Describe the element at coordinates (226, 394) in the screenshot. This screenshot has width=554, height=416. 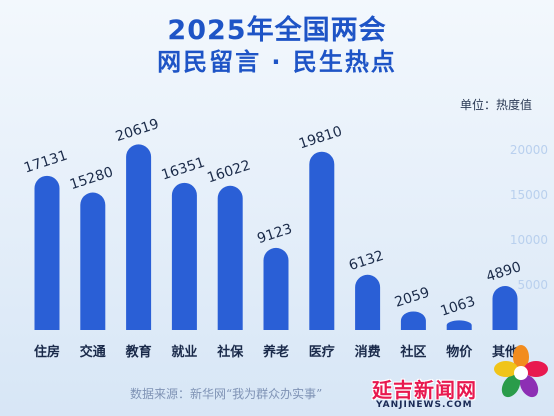
I see `source-note: 数据来源：新华网“我为群众办实事”` at that location.